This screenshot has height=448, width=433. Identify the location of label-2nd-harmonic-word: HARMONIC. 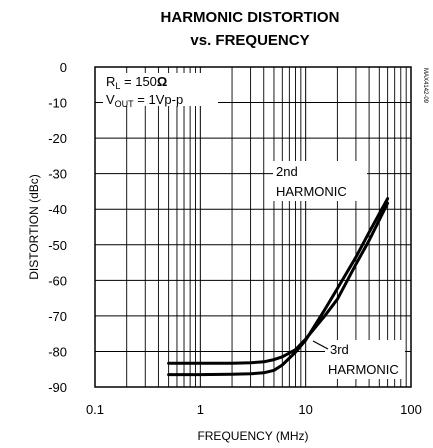
(311, 191).